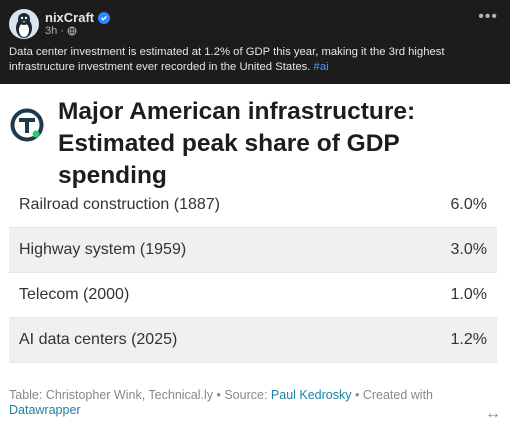  What do you see at coordinates (253, 205) in the screenshot?
I see `table-row: Railroad construction (1887) 6.0%` at bounding box center [253, 205].